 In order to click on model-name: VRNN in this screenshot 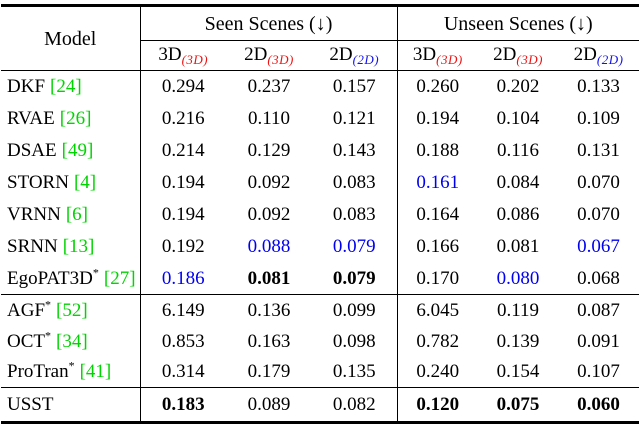, I will do `click(34, 214)`.